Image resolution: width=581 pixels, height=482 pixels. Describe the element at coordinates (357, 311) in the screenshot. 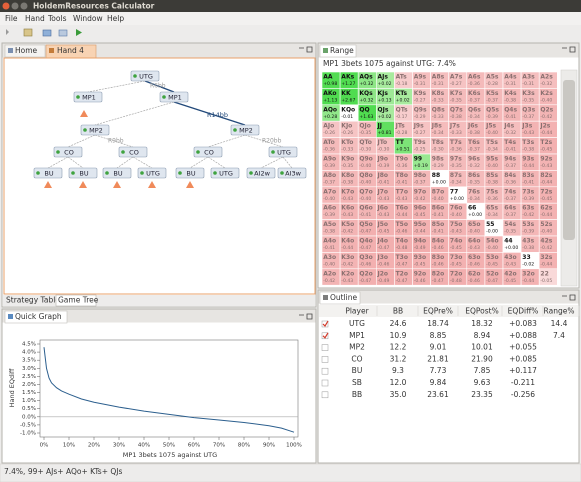

I see `column-header: Player` at that location.